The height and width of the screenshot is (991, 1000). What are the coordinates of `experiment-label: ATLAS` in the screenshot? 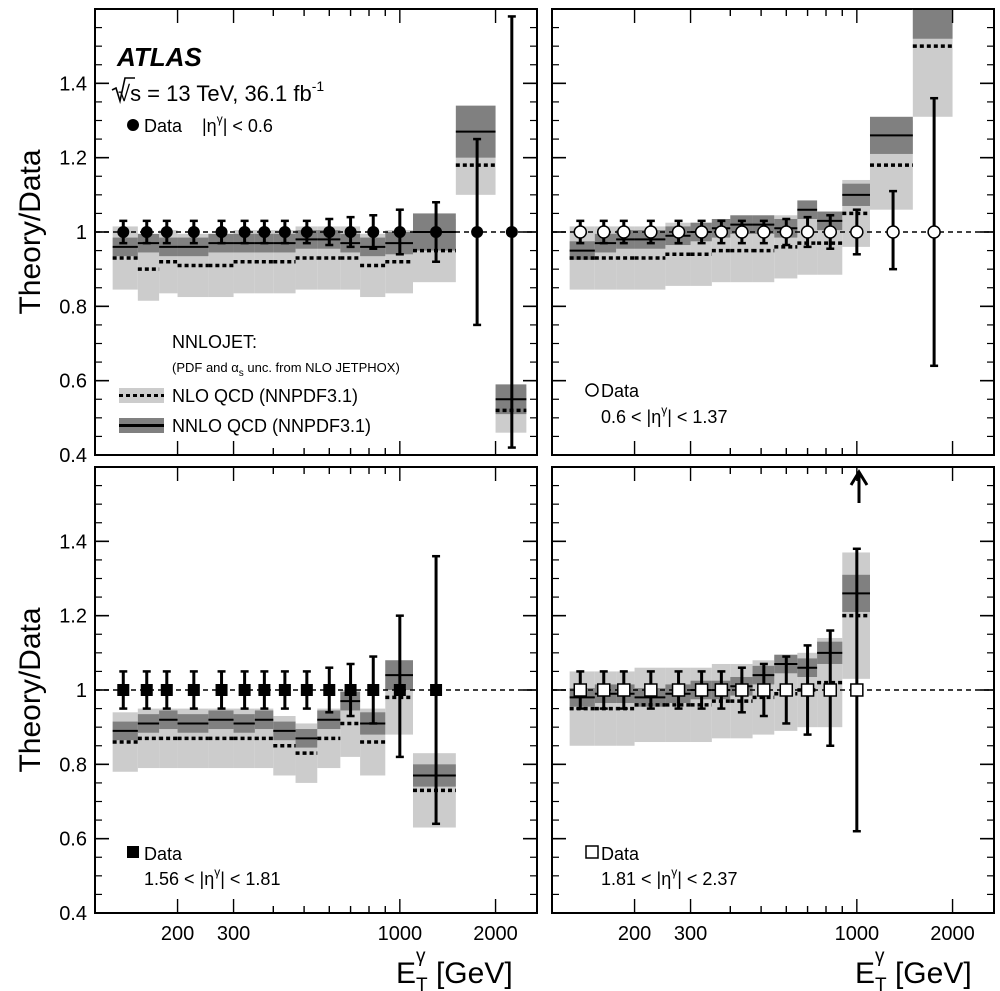 It's located at (159, 57).